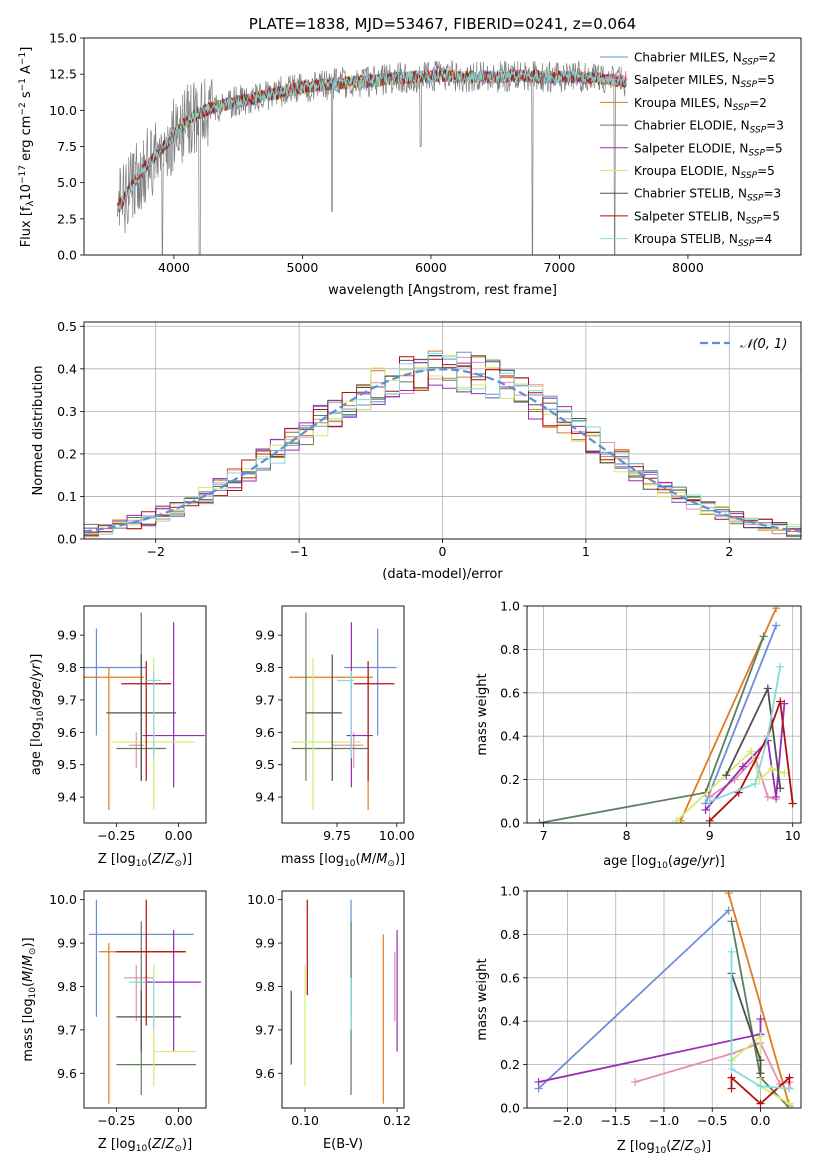 The image size is (819, 1170). I want to click on x-tick-label: −1, so click(299, 551).